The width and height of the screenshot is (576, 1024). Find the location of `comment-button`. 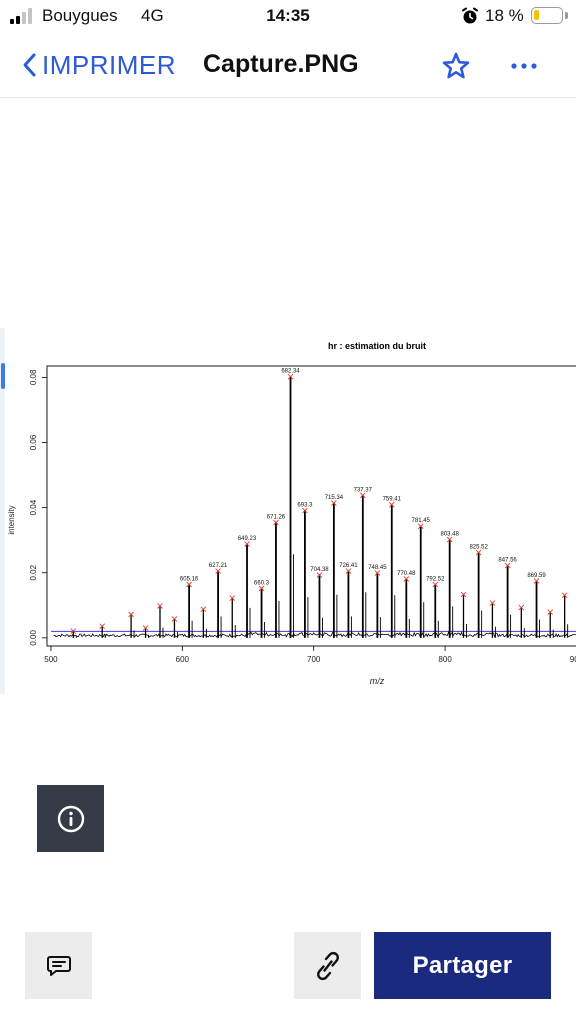

comment-button is located at coordinates (58, 965).